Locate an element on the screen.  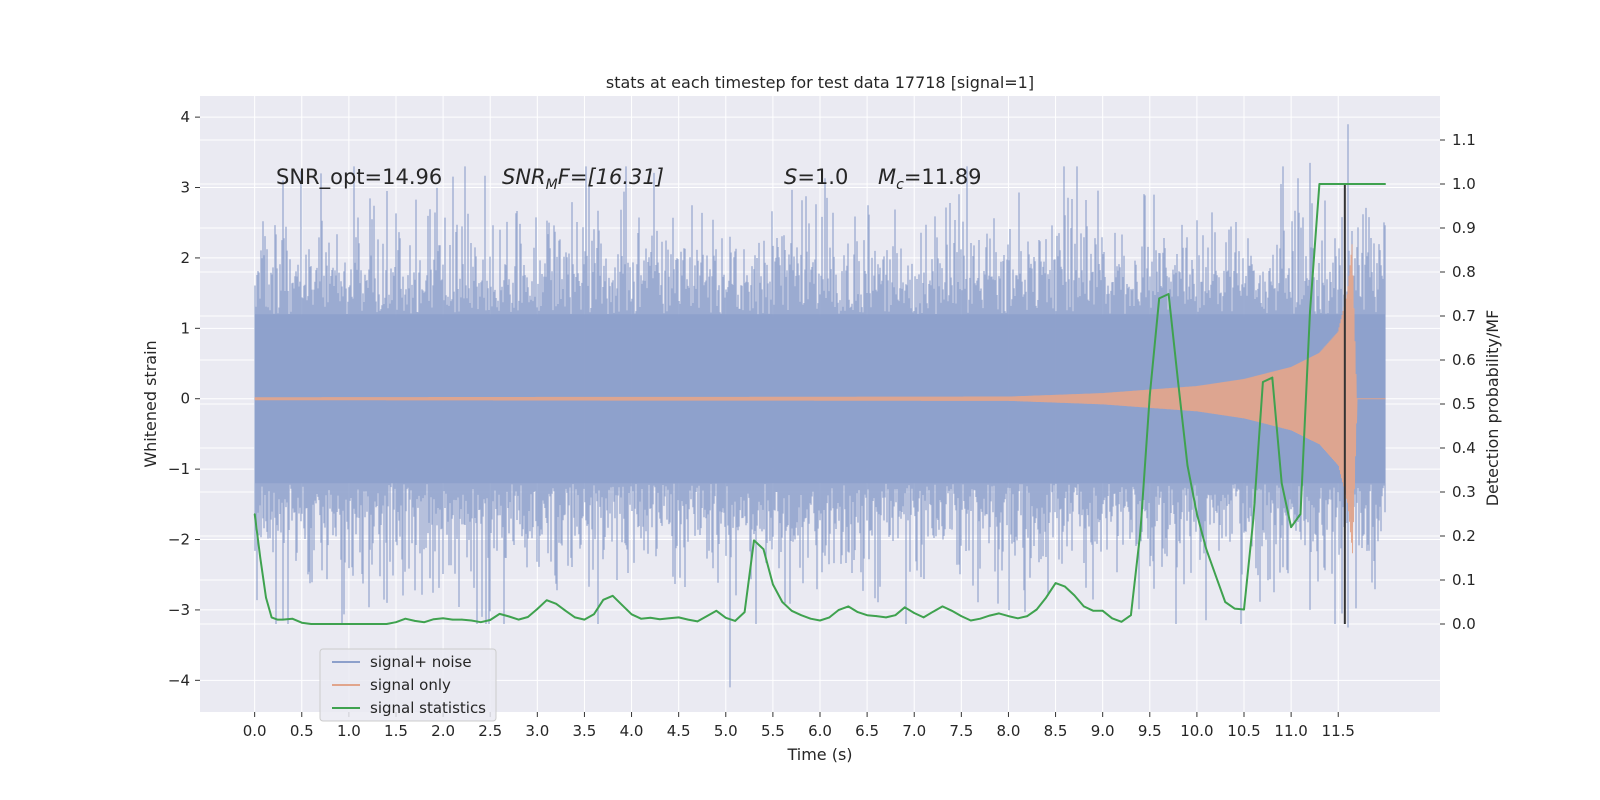
annotation-snr-opt: SNR_opt=14.96 is located at coordinates (359, 177).